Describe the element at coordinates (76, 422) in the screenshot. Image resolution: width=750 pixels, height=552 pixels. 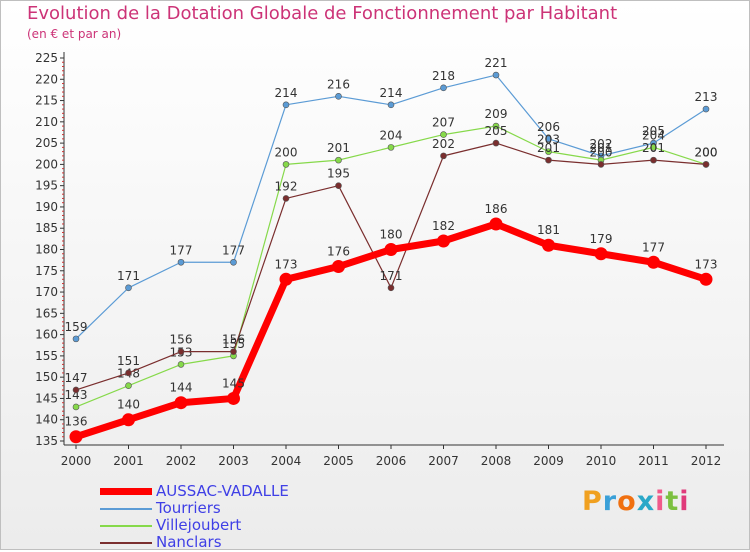
I see `data-label: 136` at that location.